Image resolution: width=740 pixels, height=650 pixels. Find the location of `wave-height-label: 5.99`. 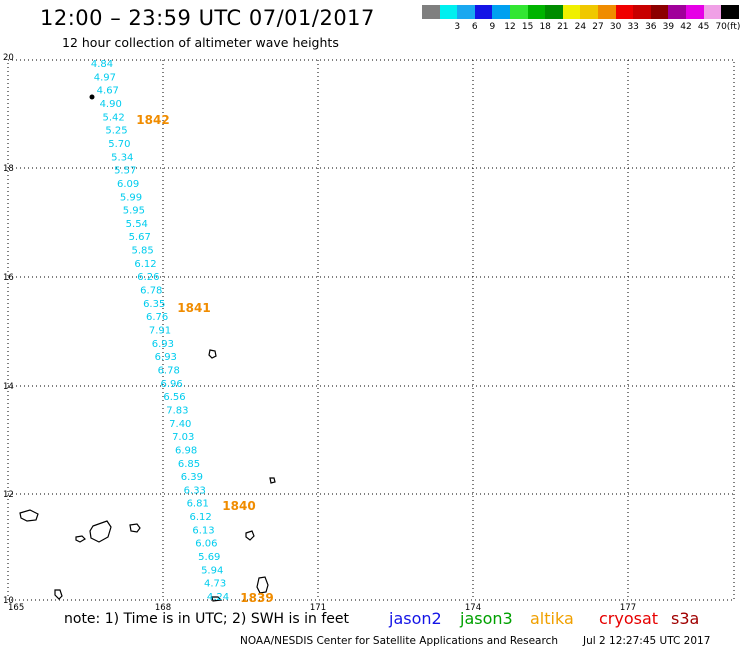

wave-height-label: 5.99 is located at coordinates (131, 197).